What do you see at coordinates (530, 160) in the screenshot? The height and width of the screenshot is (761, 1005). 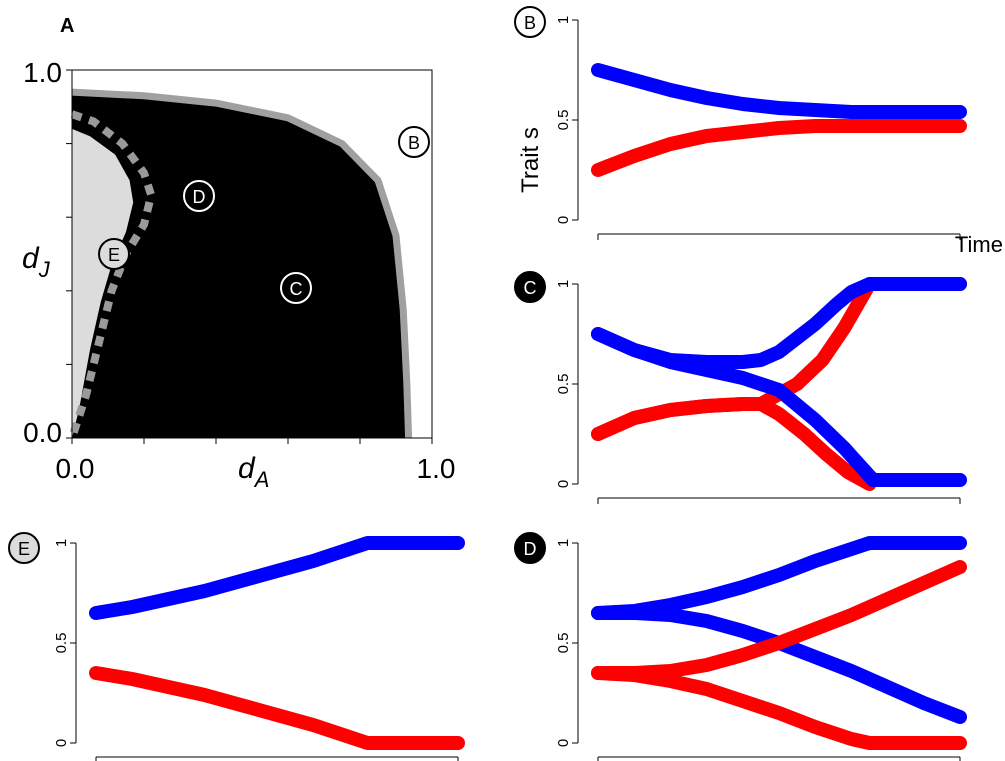 I see `panel-b-ylabel: Trait s` at bounding box center [530, 160].